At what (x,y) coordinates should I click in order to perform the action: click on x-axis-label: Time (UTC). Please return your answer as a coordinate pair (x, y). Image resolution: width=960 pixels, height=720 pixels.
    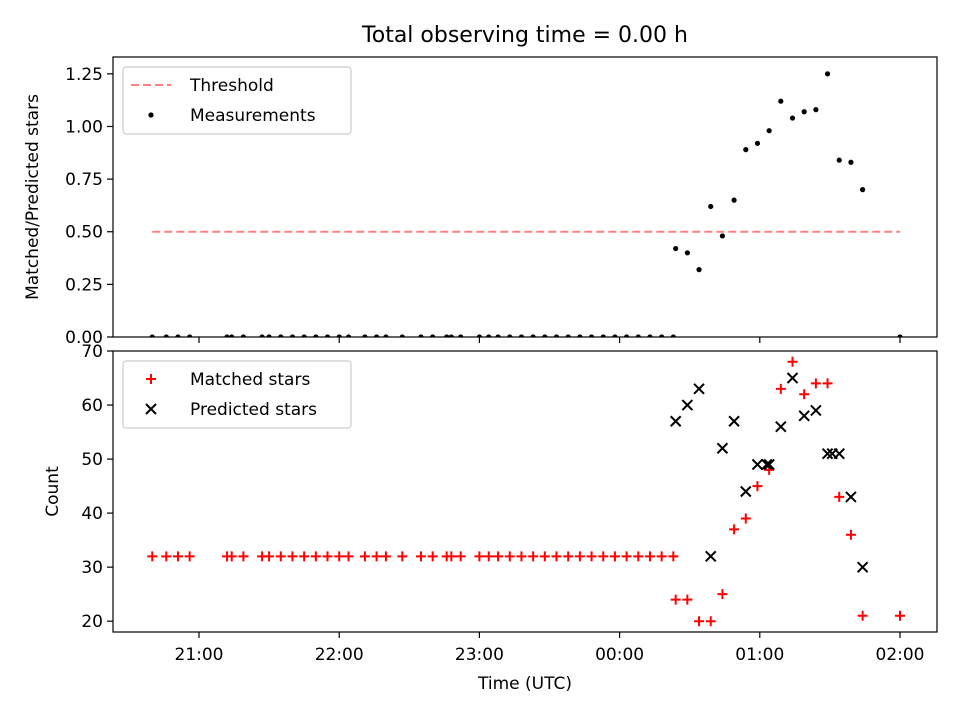
    Looking at the image, I should click on (524, 684).